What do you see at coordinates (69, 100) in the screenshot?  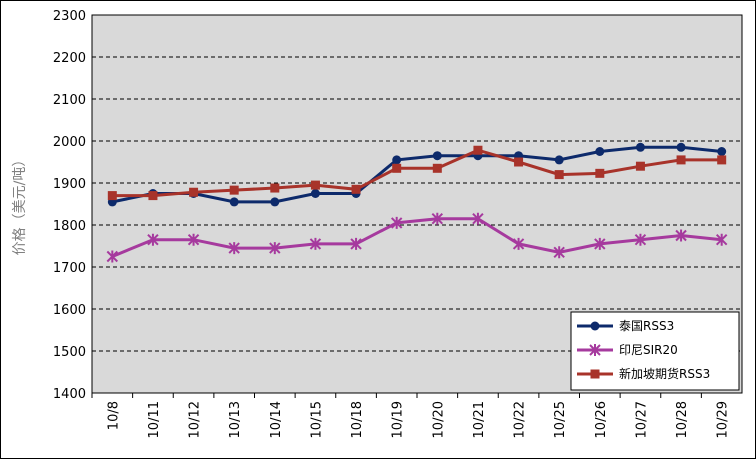 I see `y-tick-label: 2100` at bounding box center [69, 100].